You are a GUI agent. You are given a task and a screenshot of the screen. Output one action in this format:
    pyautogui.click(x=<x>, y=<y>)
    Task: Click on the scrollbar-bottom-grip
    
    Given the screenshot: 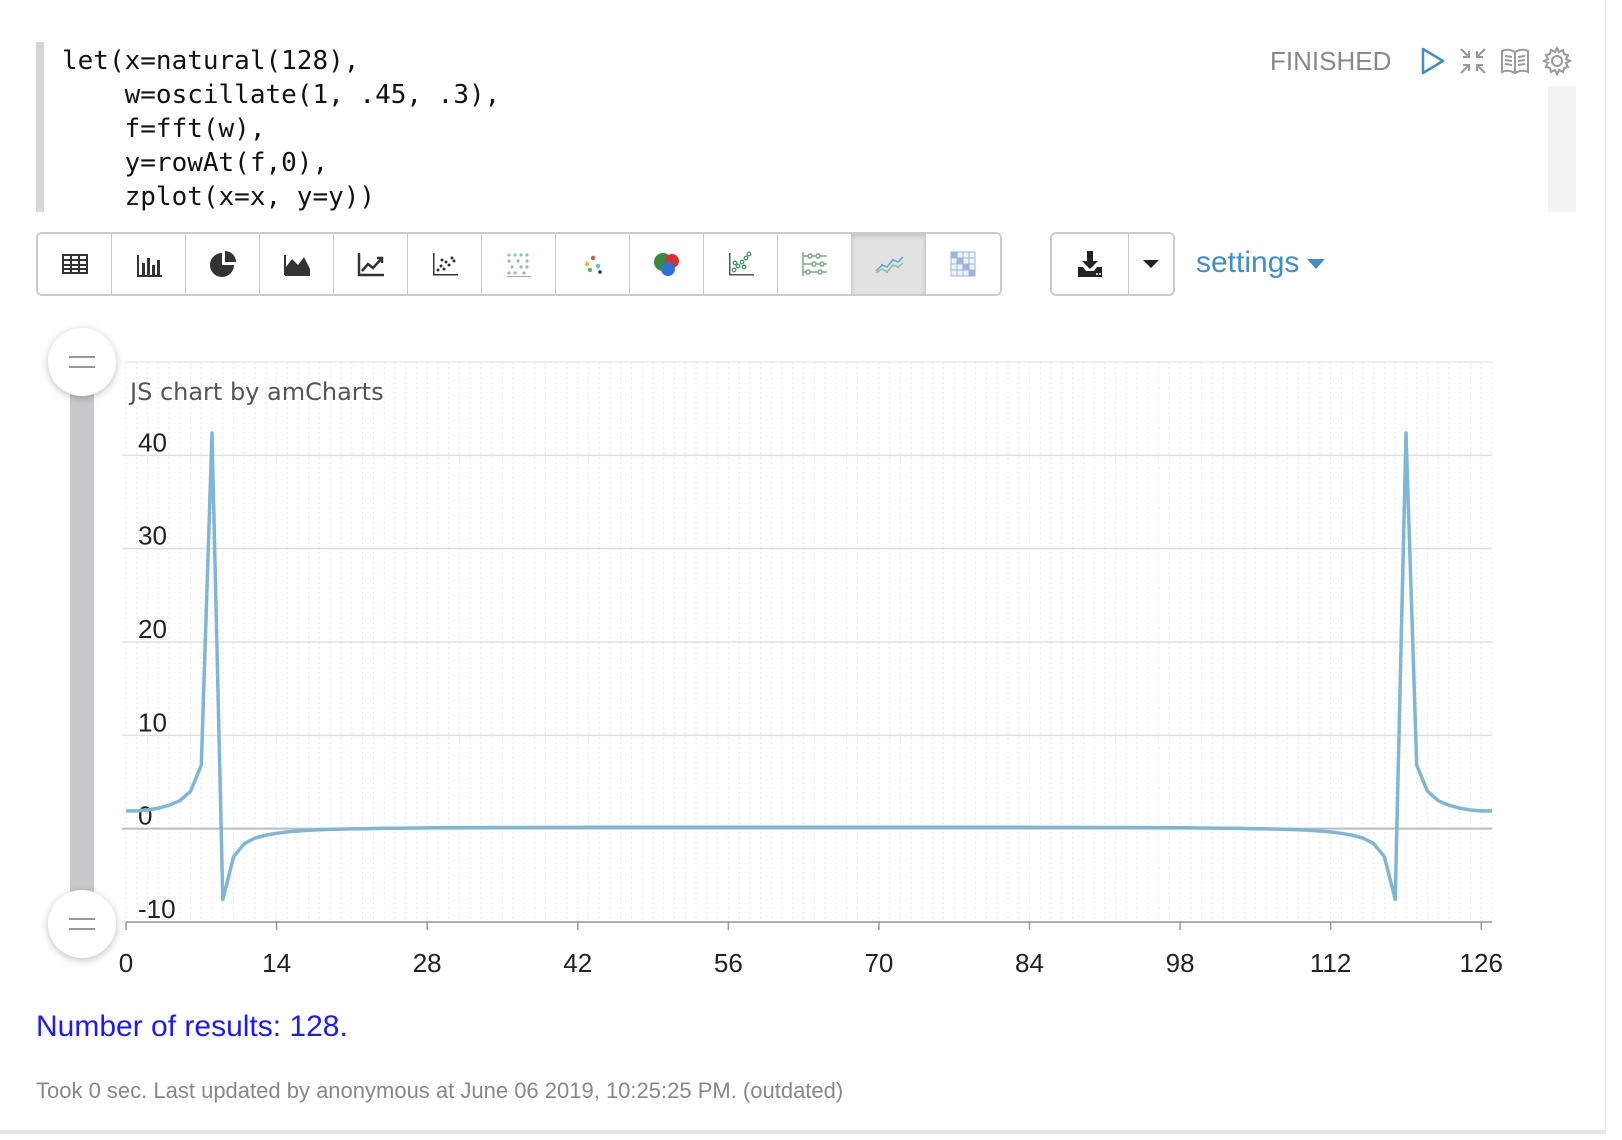 What is the action you would take?
    pyautogui.click(x=82, y=924)
    